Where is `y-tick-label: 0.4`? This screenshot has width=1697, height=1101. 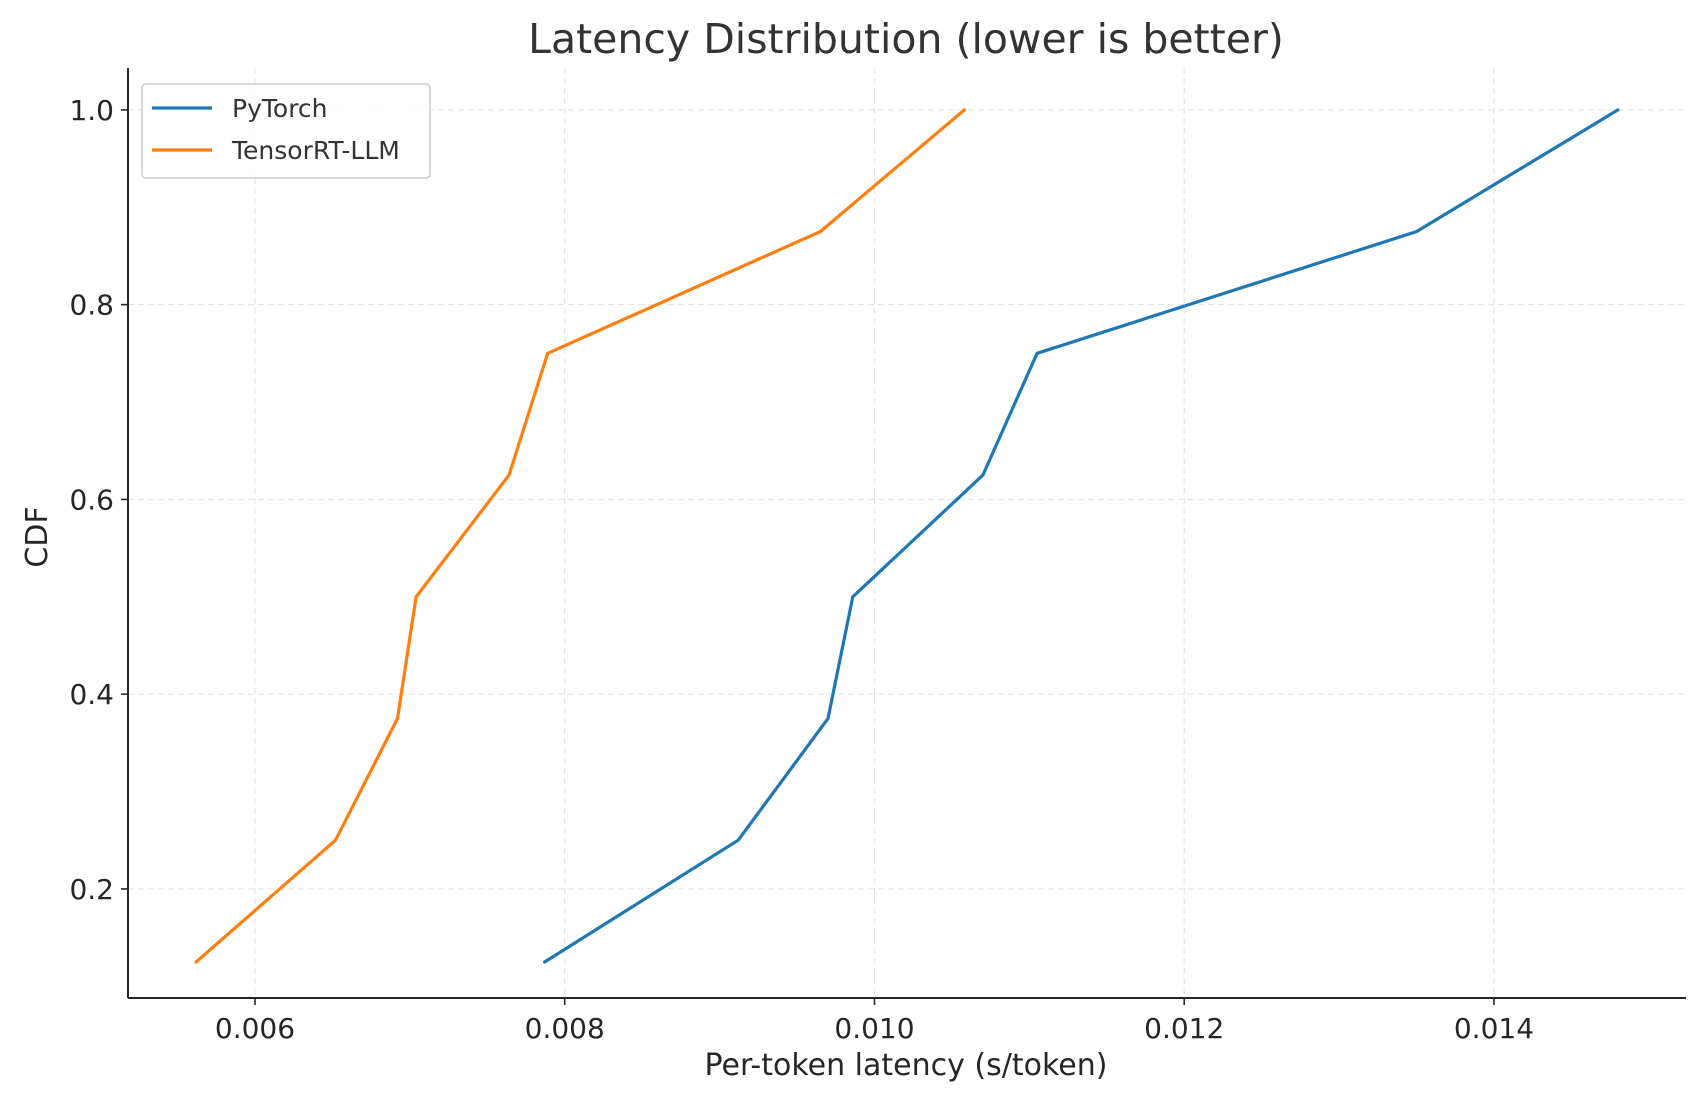
y-tick-label: 0.4 is located at coordinates (91, 694).